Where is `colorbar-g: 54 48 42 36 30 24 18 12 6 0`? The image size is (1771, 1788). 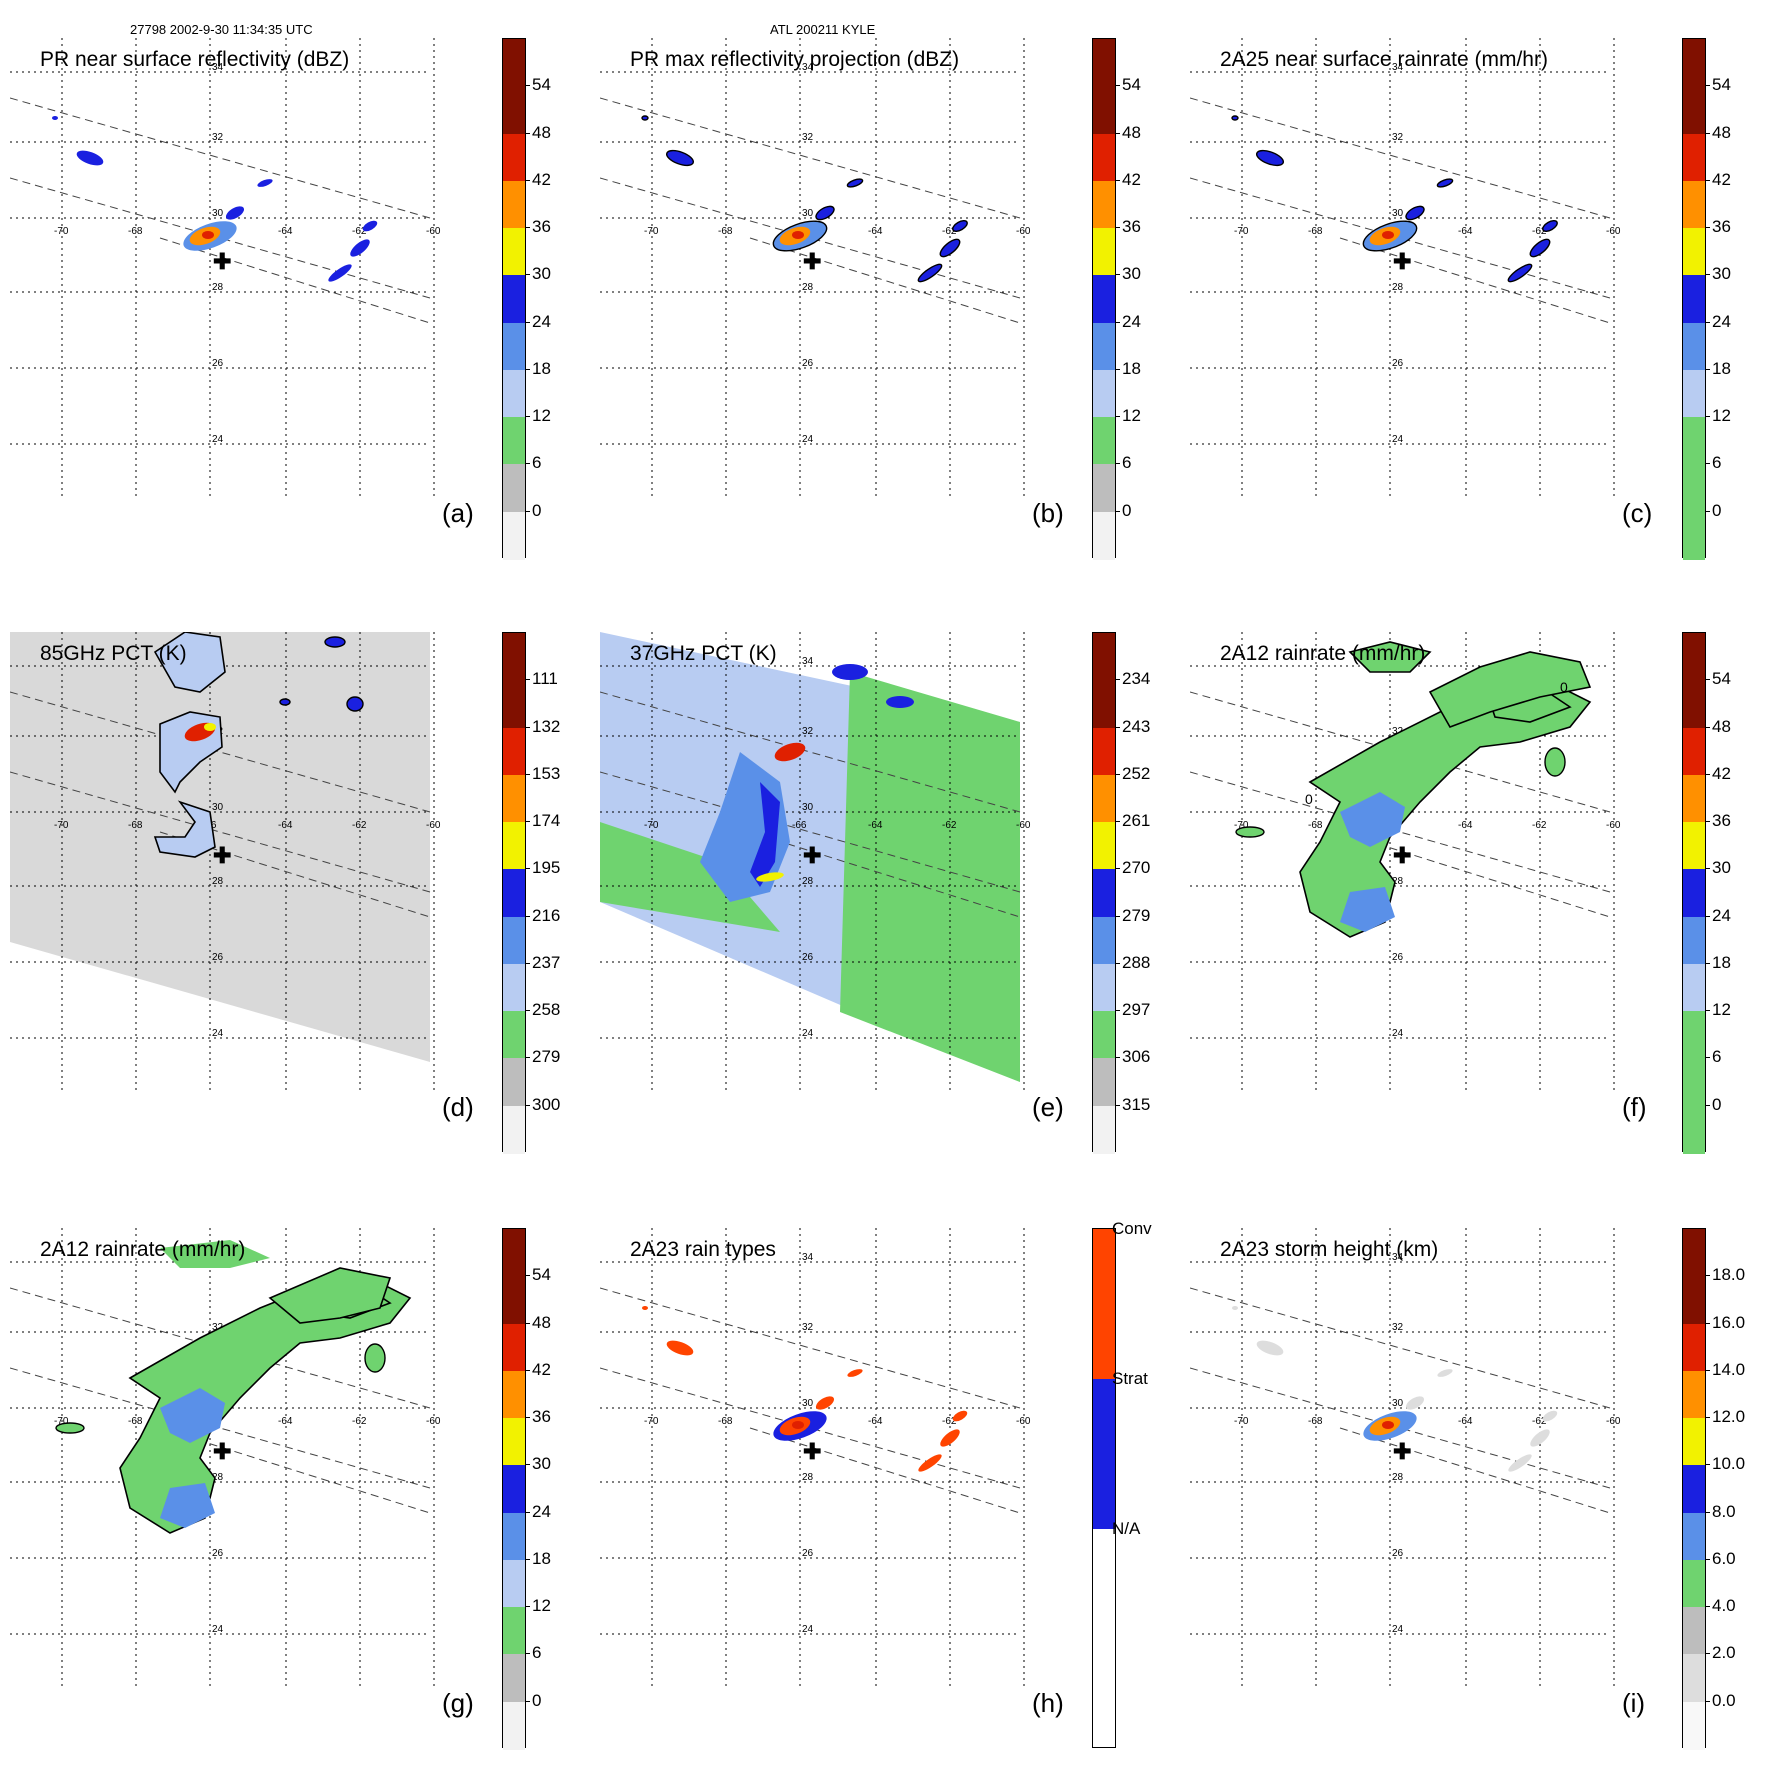 colorbar-g: 54 48 42 36 30 24 18 12 6 0 is located at coordinates (535, 1508).